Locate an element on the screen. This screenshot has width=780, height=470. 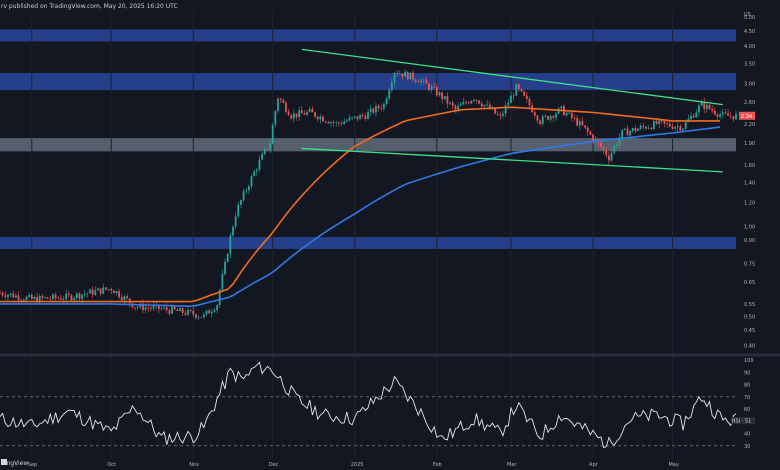
tradingview-logo-text: dingView is located at coordinates (14, 463).